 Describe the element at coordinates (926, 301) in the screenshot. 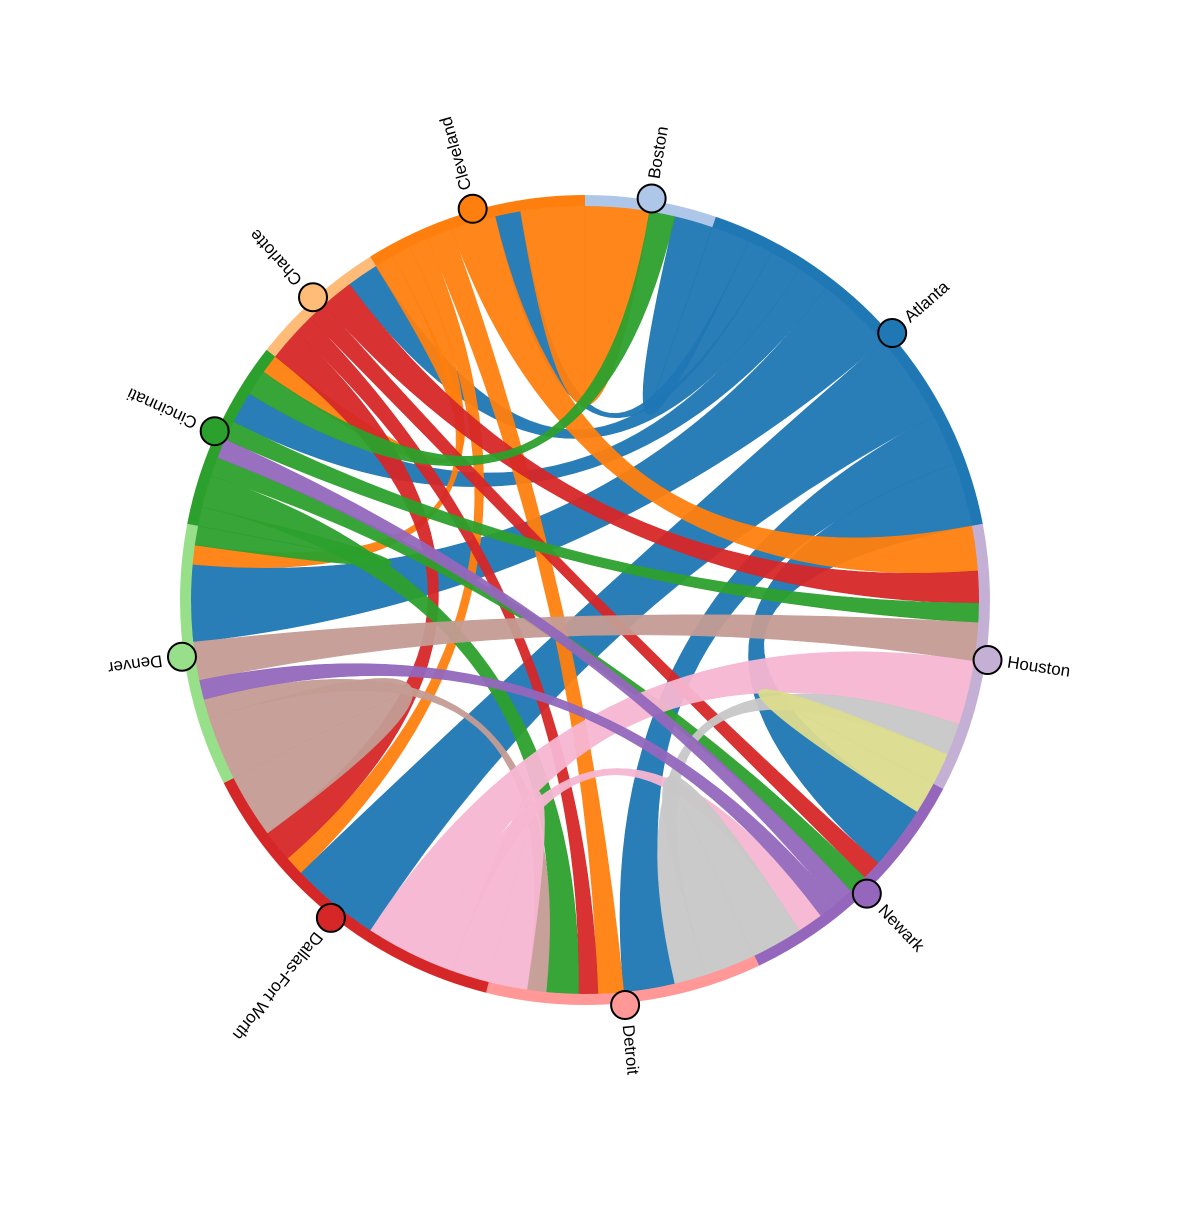

I see `node-label: Atlanta` at that location.